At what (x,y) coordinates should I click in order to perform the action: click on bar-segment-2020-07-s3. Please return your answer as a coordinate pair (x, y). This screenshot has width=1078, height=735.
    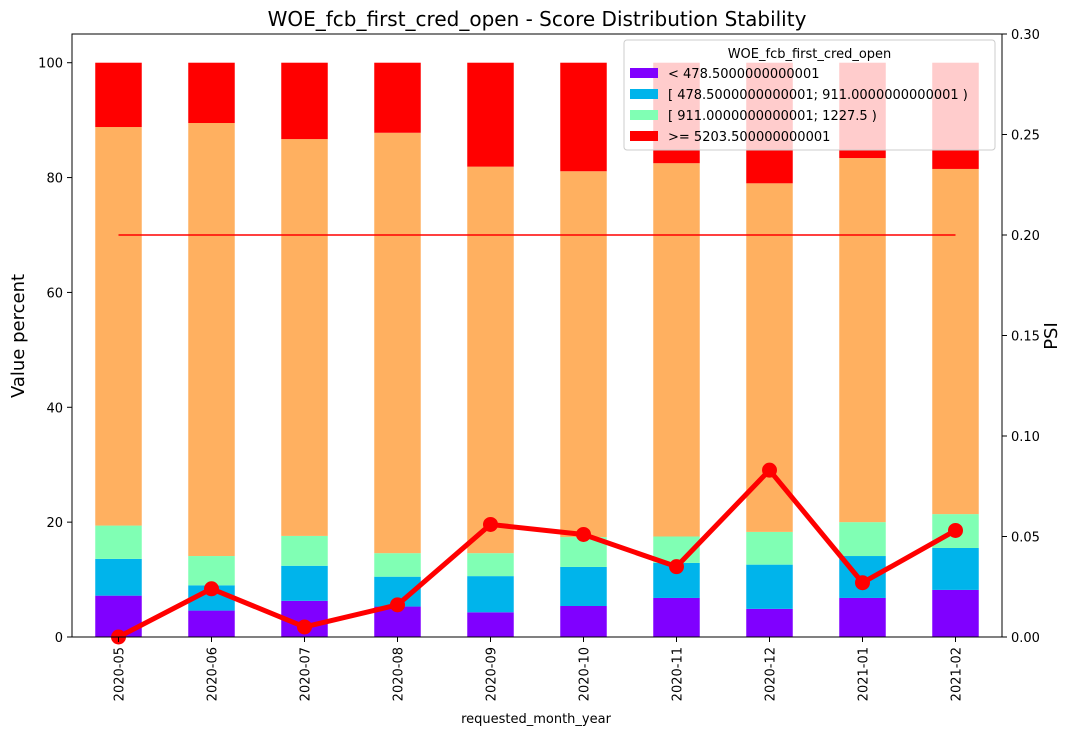
    Looking at the image, I should click on (304, 337).